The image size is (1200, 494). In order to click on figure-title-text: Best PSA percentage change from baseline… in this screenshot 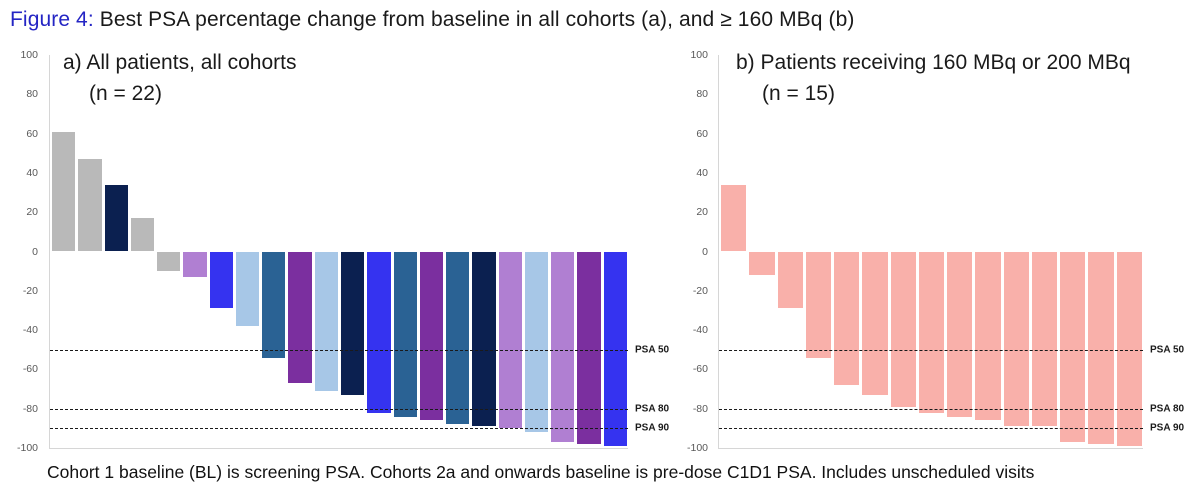, I will do `click(474, 19)`.